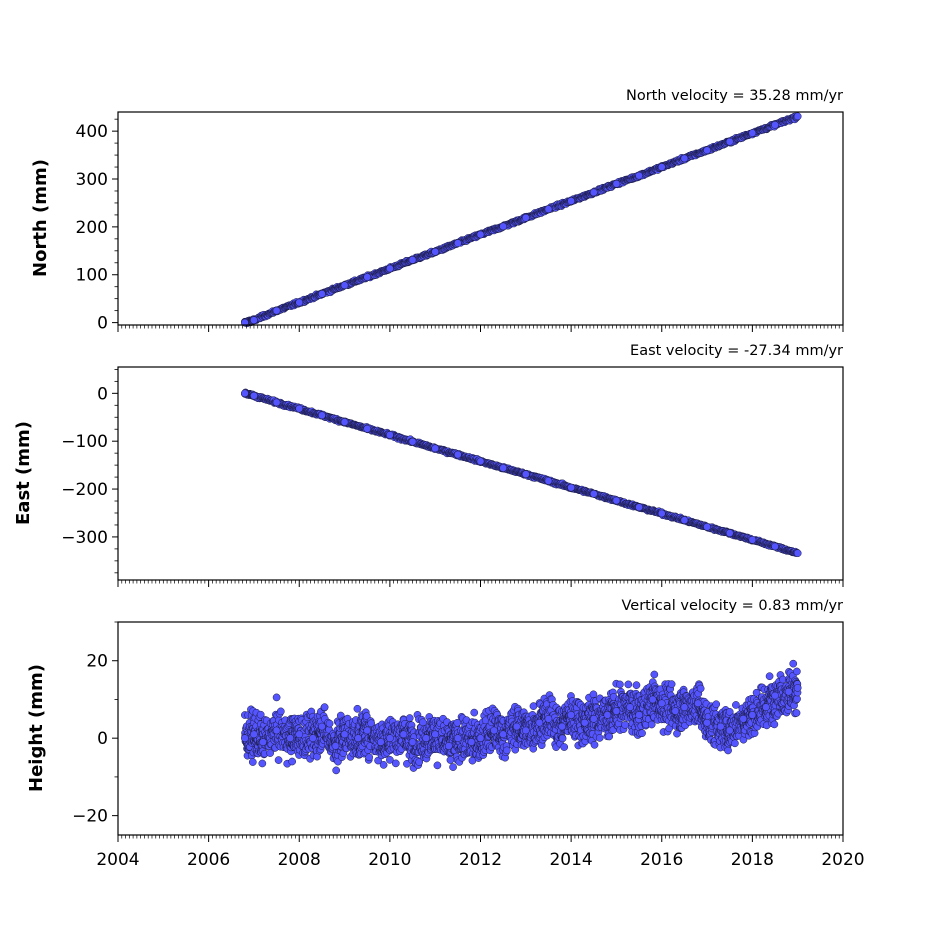  What do you see at coordinates (102, 394) in the screenshot?
I see `east-y-tick-label: 0` at bounding box center [102, 394].